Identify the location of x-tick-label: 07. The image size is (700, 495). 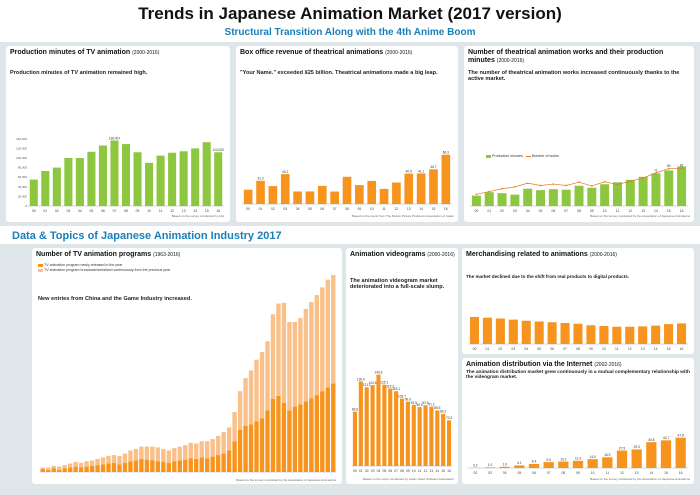
(565, 349).